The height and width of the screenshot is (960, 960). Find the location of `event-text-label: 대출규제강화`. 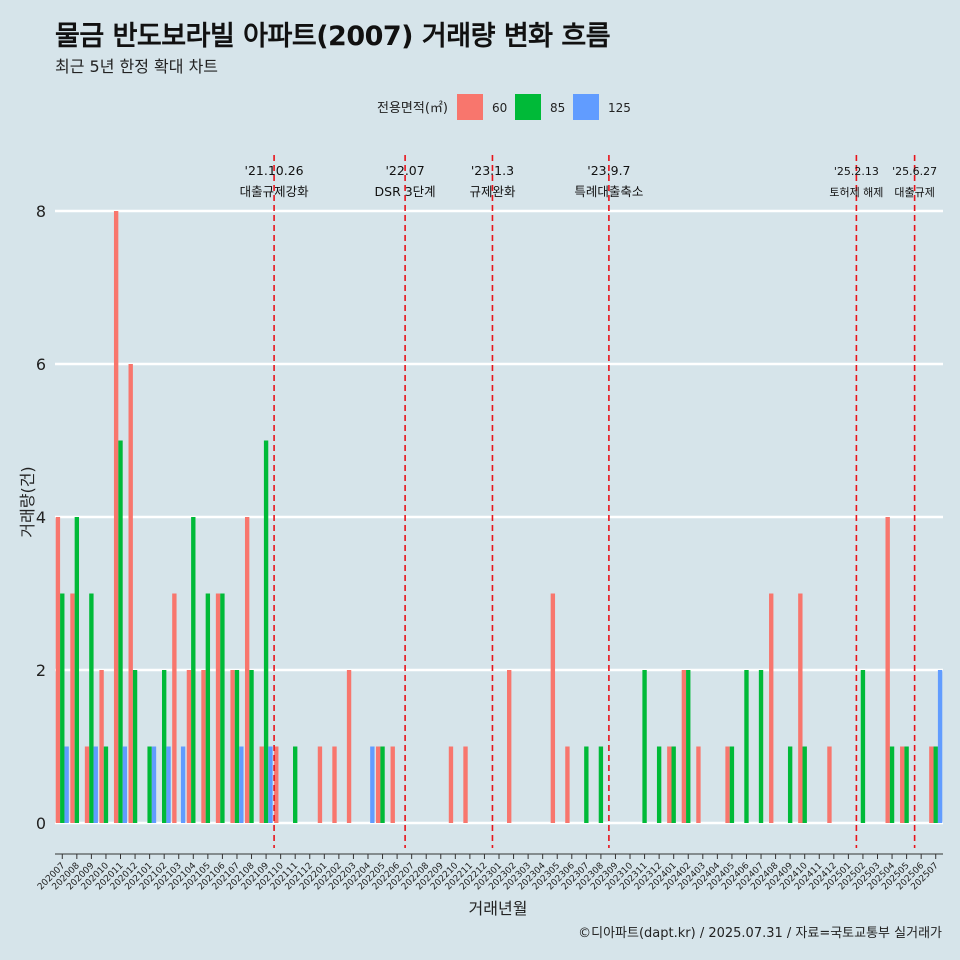

event-text-label: 대출규제강화 is located at coordinates (275, 191).